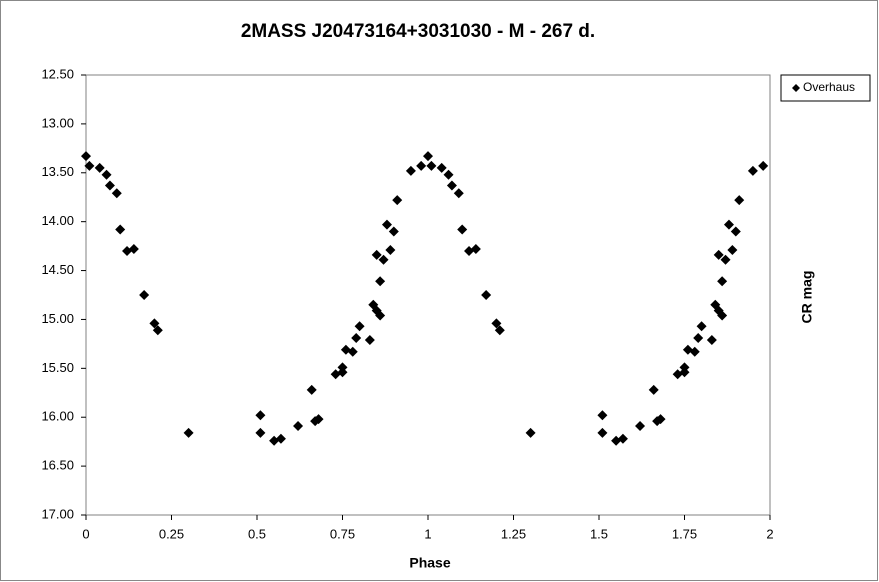 This screenshot has width=879, height=582. I want to click on x-tick-label: 1.25, so click(513, 533).